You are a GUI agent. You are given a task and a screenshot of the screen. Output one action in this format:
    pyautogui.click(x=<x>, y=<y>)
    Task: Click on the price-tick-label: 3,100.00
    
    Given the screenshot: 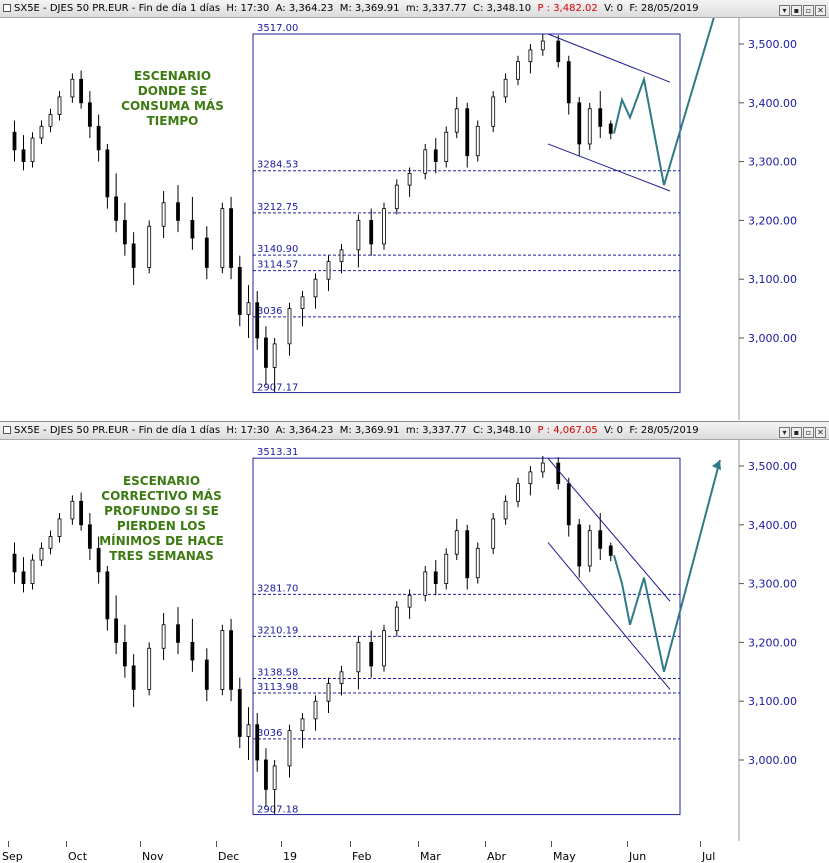 What is the action you would take?
    pyautogui.click(x=772, y=279)
    